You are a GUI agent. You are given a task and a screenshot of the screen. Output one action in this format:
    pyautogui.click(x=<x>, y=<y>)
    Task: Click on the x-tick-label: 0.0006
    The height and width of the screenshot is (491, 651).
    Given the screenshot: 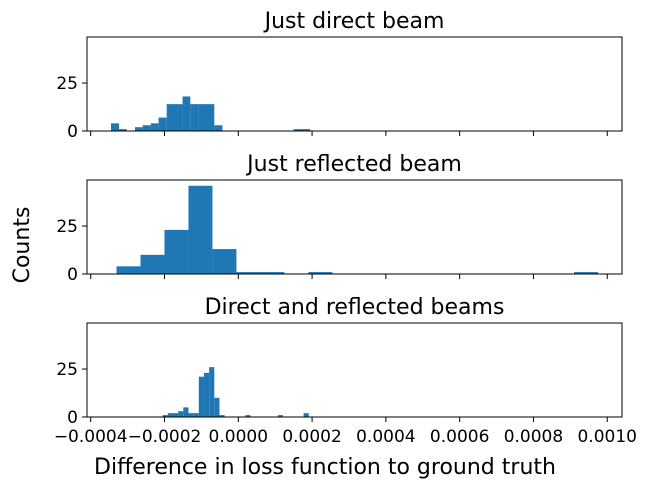 What is the action you would take?
    pyautogui.click(x=459, y=437)
    